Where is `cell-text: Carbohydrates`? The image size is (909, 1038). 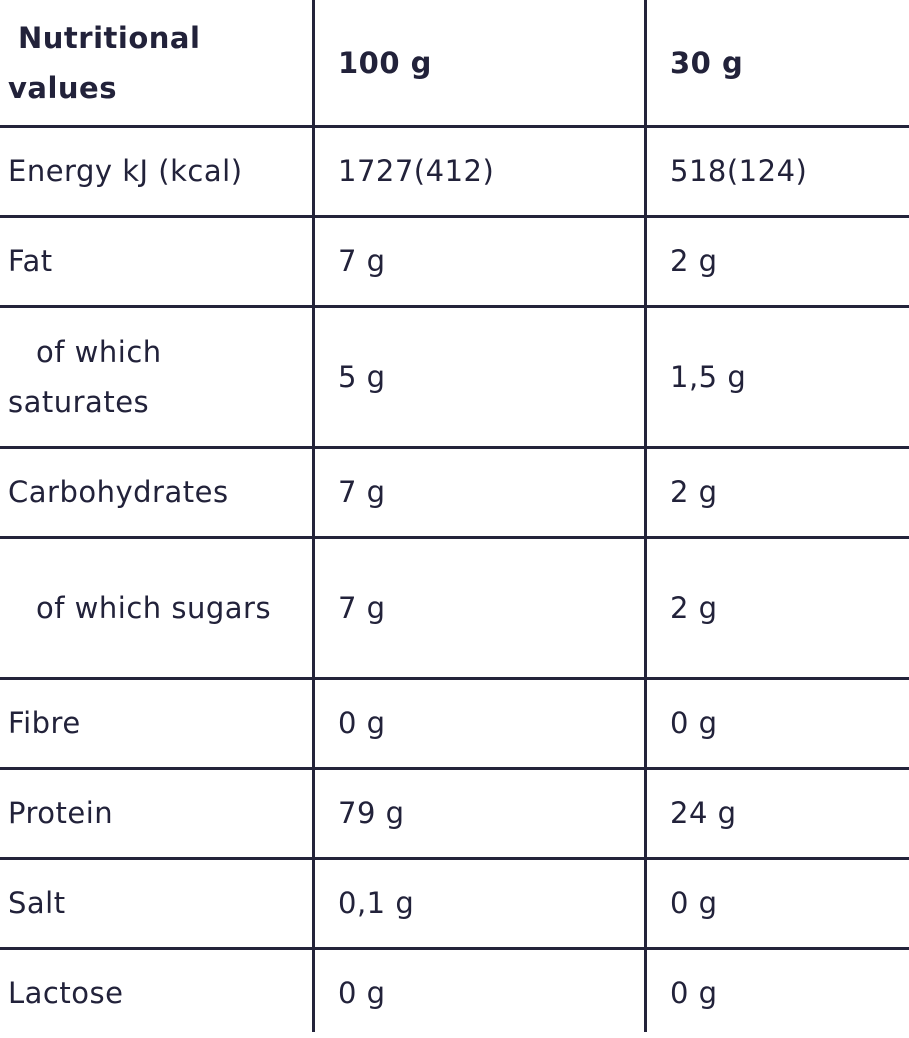 cell-text: Carbohydrates is located at coordinates (118, 492).